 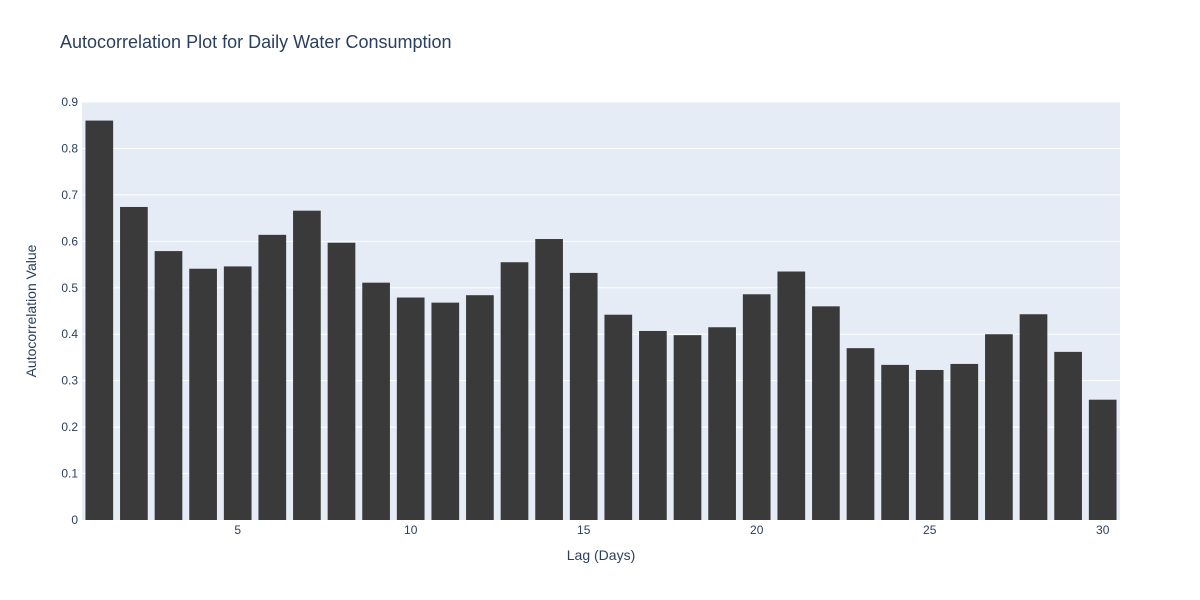 What do you see at coordinates (930, 530) in the screenshot?
I see `x-tick-label: 25` at bounding box center [930, 530].